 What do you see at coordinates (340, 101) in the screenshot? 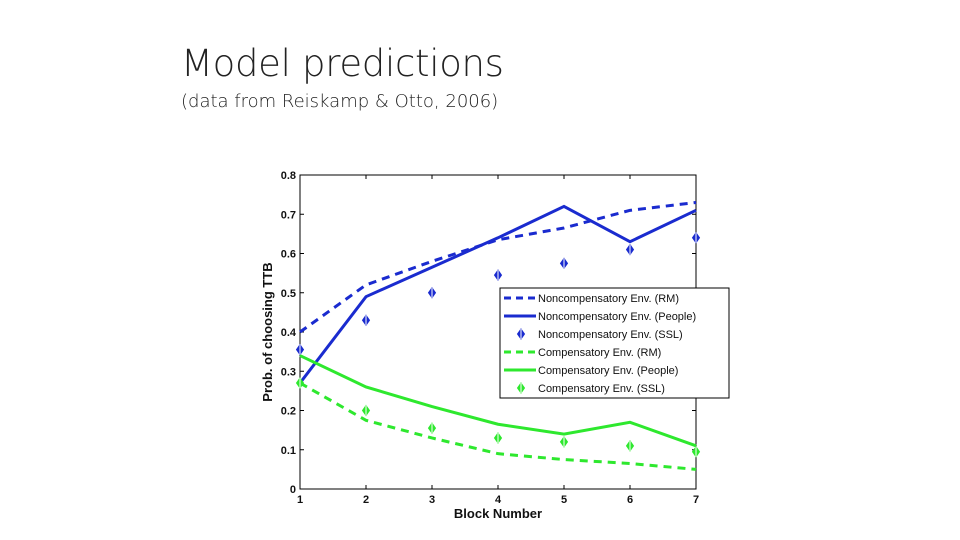
I see `slide-subtitle: (data from Reiskamp & Otto, 2006)` at bounding box center [340, 101].